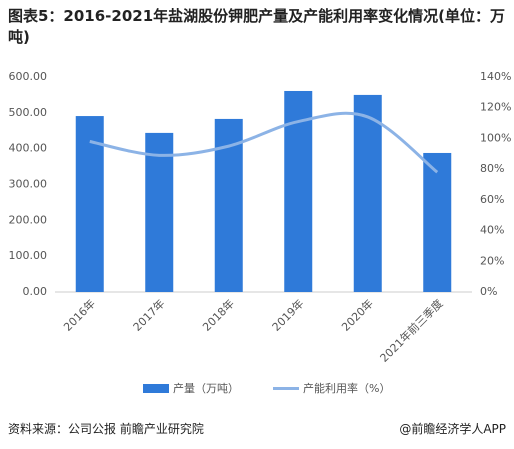  What do you see at coordinates (28, 76) in the screenshot?
I see `y-tick-label: 600.00` at bounding box center [28, 76].